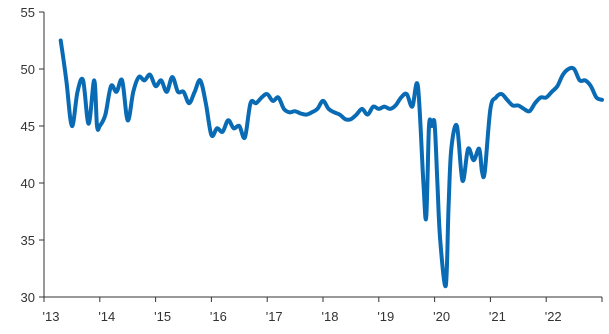 The width and height of the screenshot is (609, 334). Describe the element at coordinates (28, 297) in the screenshot. I see `y-tick-label: 30` at that location.